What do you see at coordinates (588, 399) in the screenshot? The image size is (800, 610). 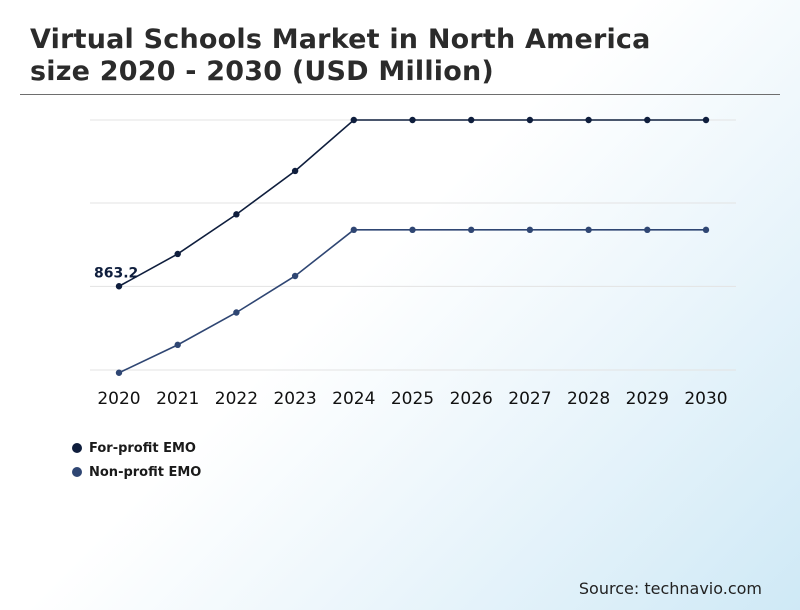 I see `x-tick-label-2028: 2028` at bounding box center [588, 399].